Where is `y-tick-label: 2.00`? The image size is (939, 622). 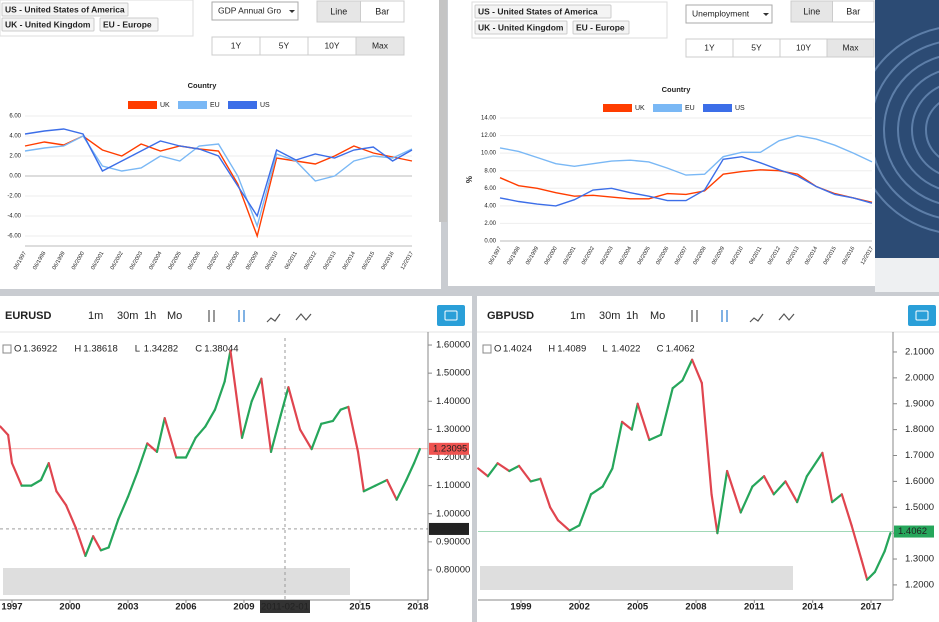 y-tick-label: 2.00 is located at coordinates (490, 224).